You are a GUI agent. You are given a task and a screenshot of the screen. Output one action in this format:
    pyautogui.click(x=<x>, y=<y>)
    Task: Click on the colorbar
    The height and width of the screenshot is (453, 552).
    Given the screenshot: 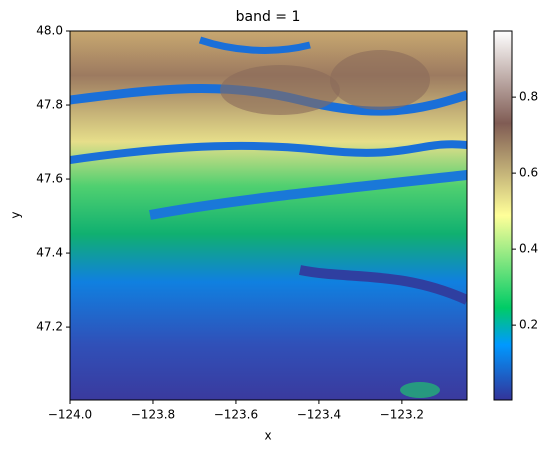 What is the action you would take?
    pyautogui.click(x=503, y=215)
    